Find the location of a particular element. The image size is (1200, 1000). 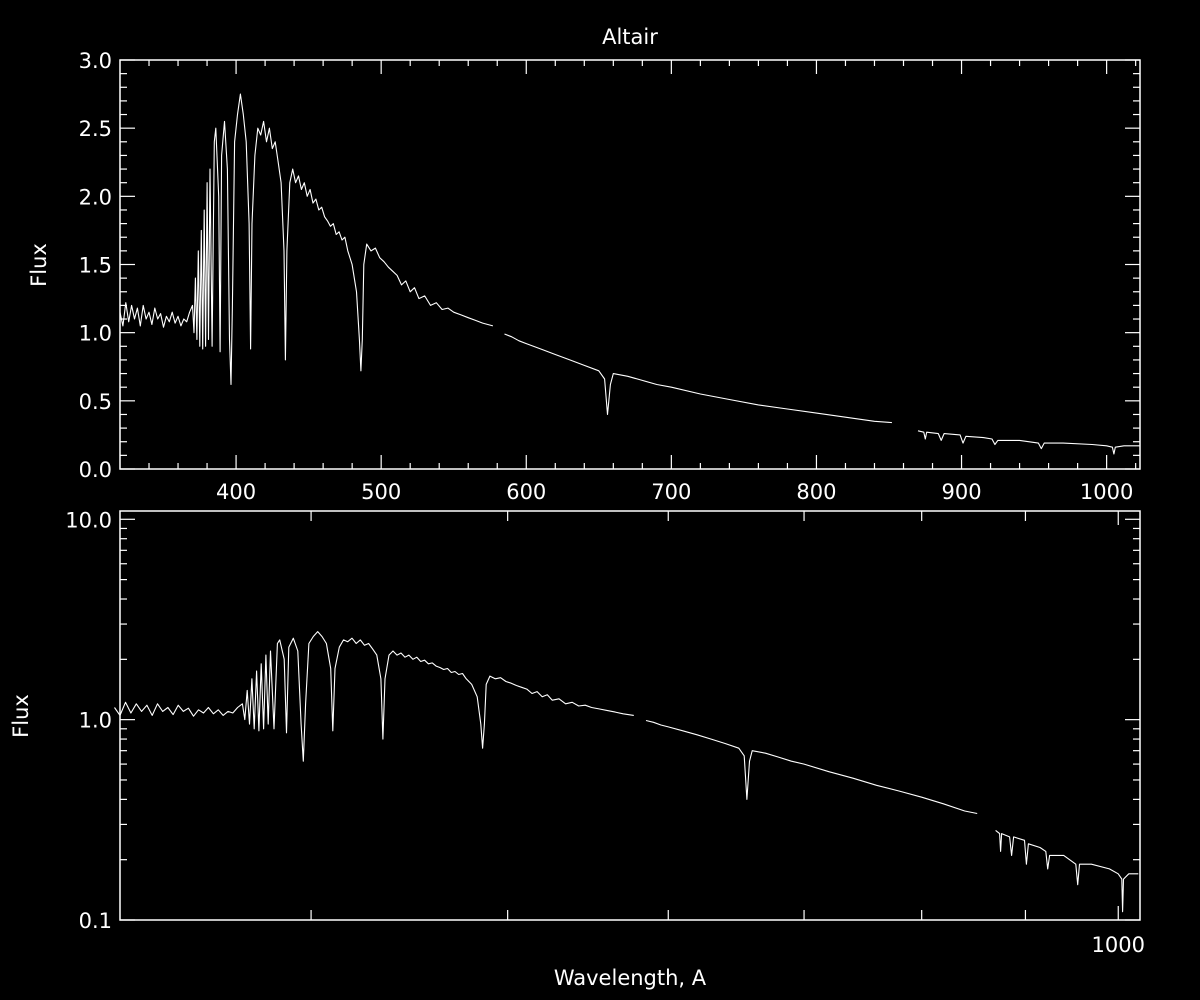

y-tick-label: 0.5 is located at coordinates (95, 402).